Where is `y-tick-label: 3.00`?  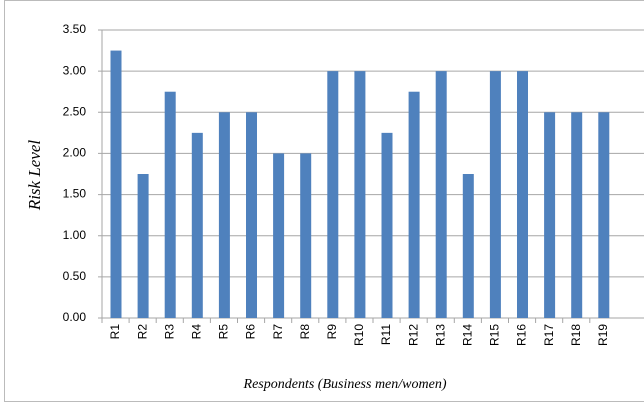
y-tick-label: 3.00 is located at coordinates (75, 70).